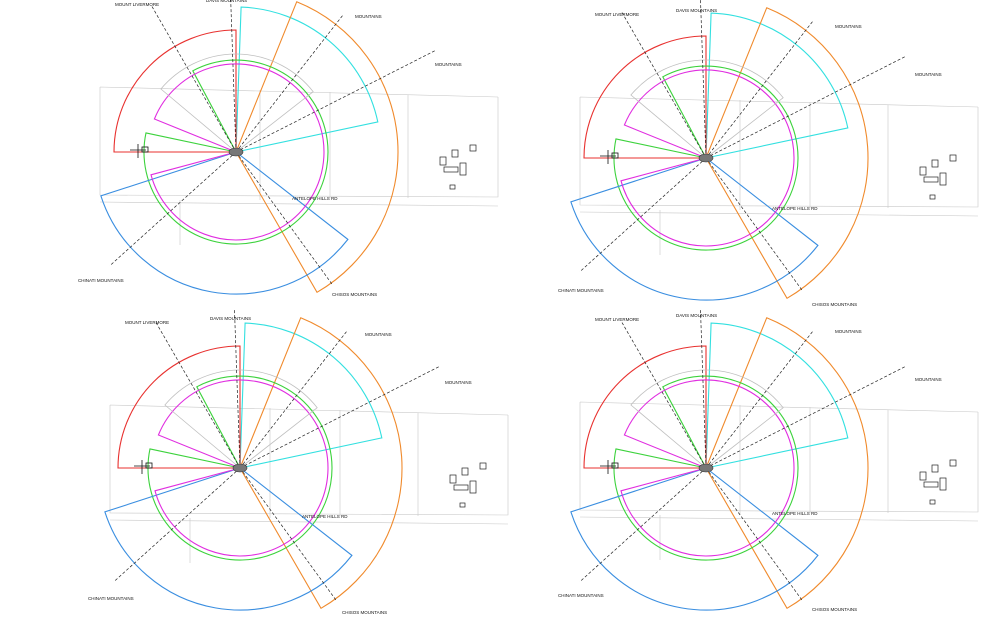 Image resolution: width=1000 pixels, height=620 pixels. Describe the element at coordinates (754, 224) in the screenshot. I see `sight-line-chisos-mountains` at that location.